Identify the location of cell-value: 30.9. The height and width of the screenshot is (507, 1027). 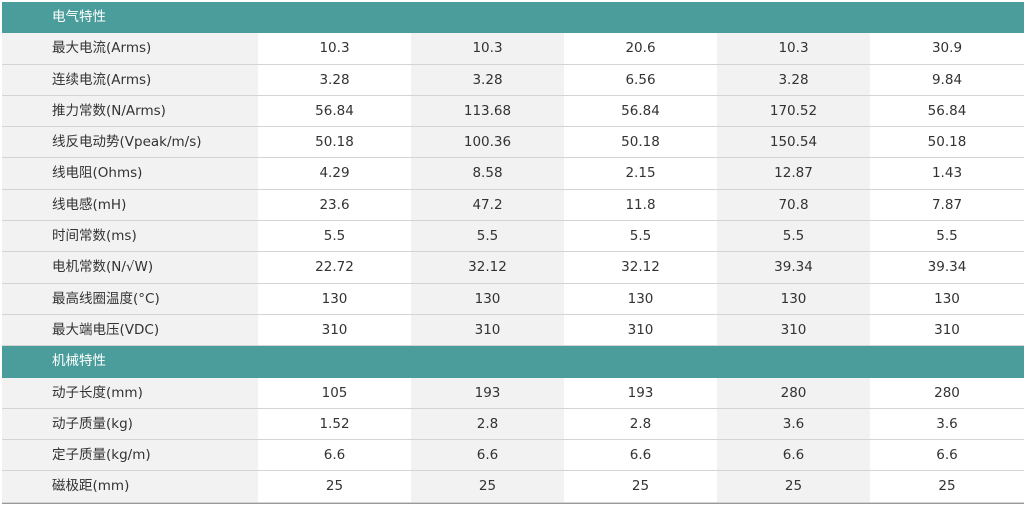
(947, 48).